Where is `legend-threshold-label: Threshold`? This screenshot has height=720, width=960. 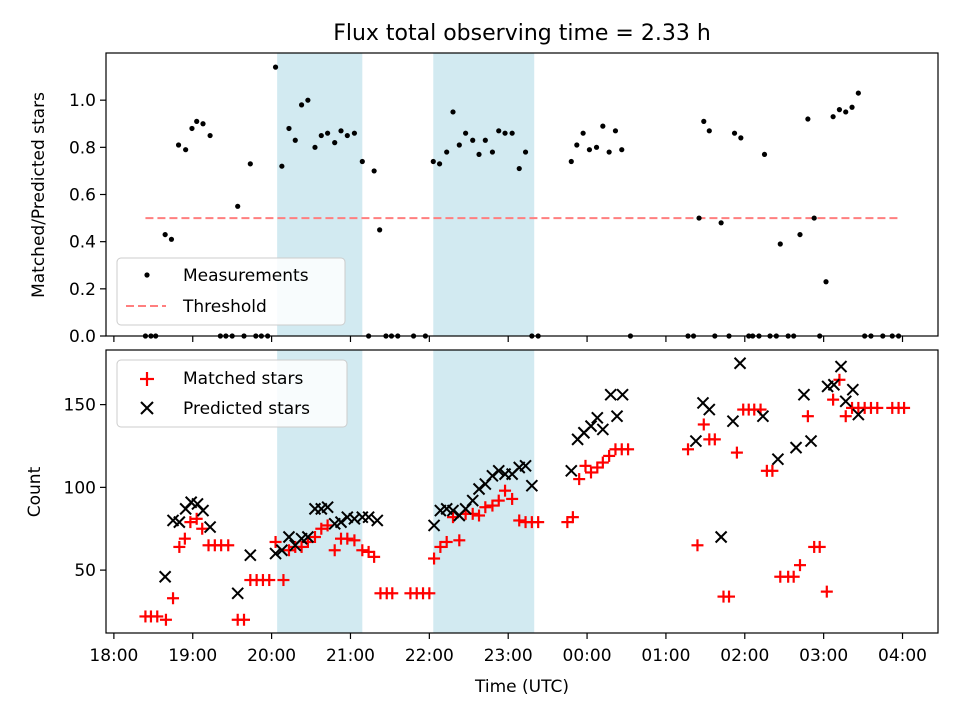 legend-threshold-label: Threshold is located at coordinates (224, 307).